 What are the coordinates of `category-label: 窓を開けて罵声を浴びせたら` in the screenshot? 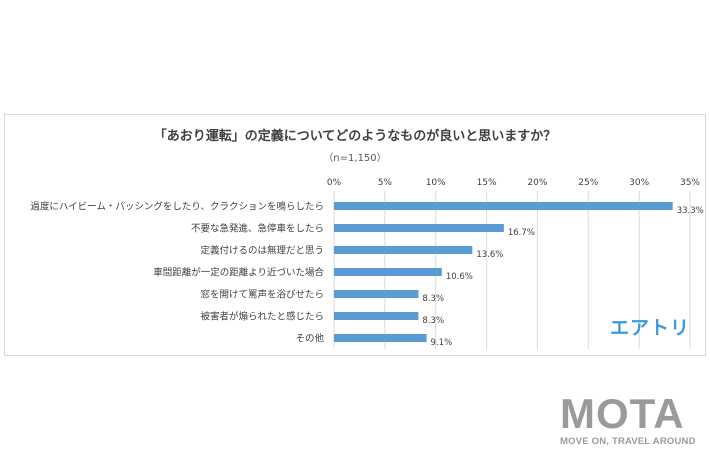 It's located at (262, 295).